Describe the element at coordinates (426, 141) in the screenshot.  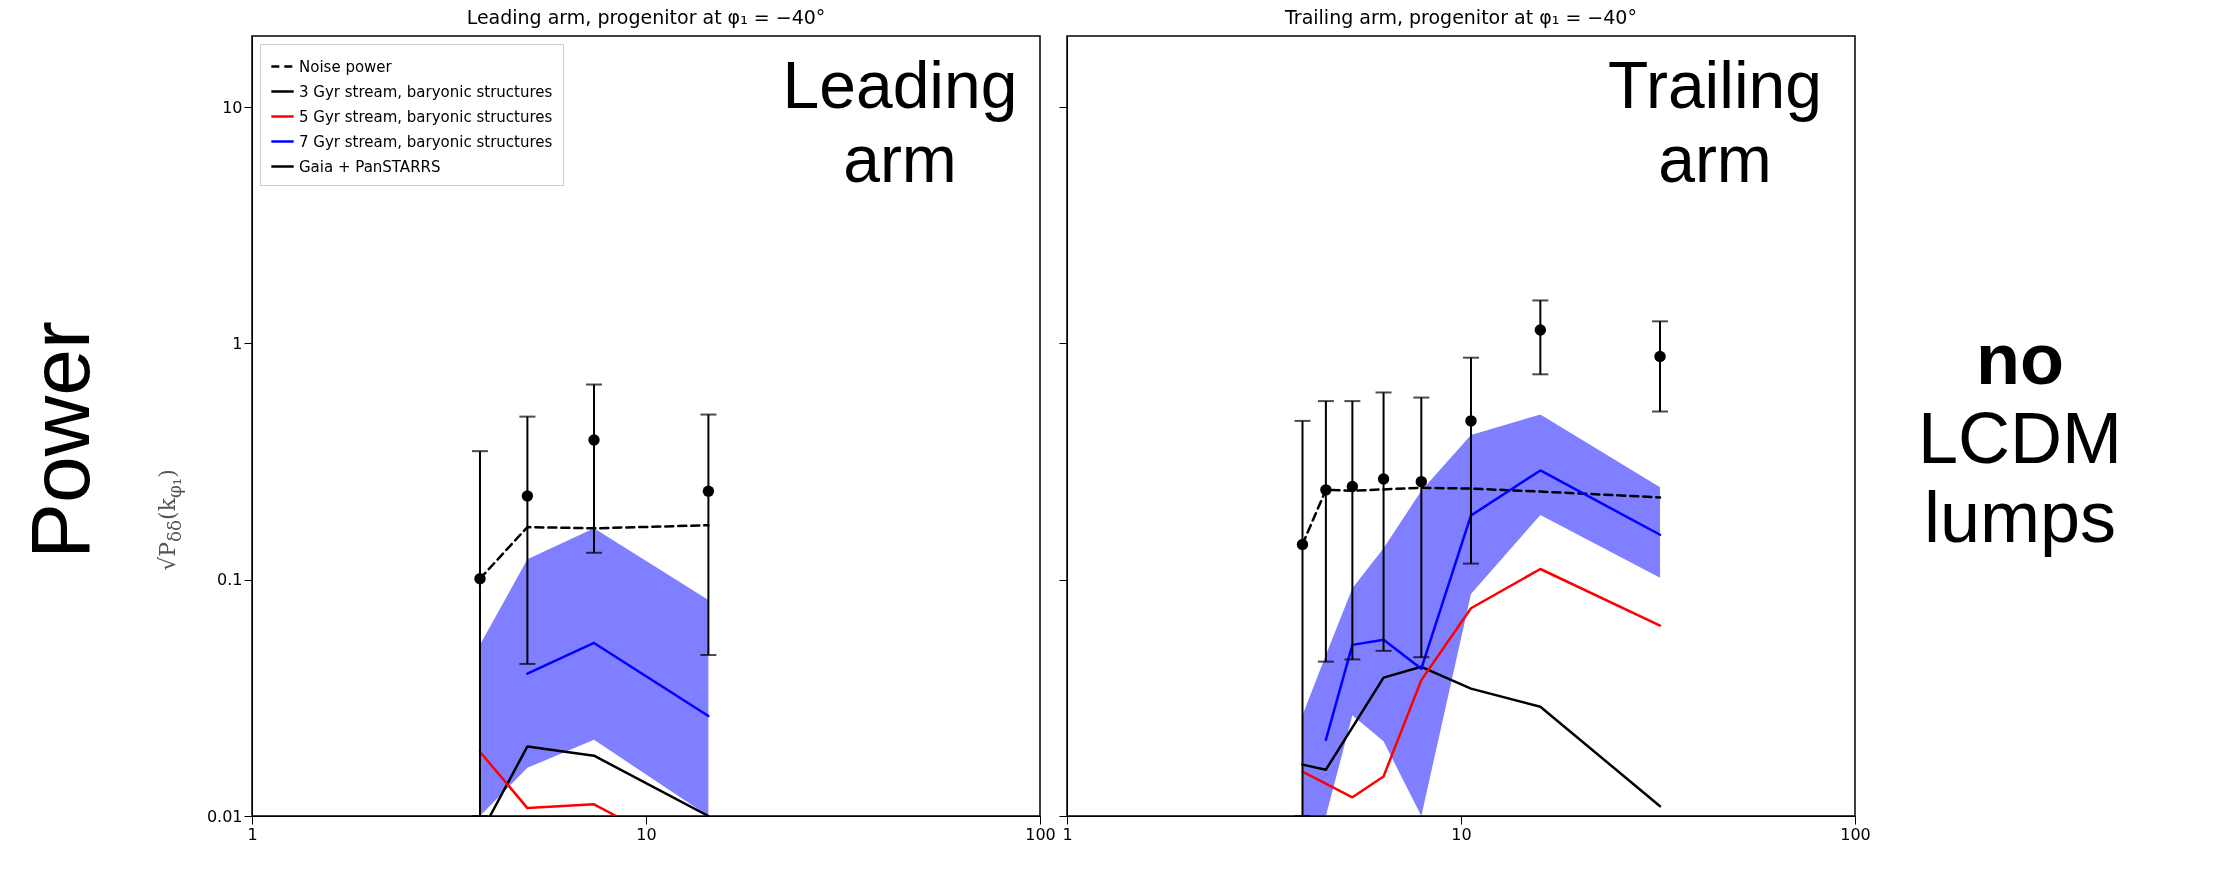
I see `legend-label: 7 Gyr stream, baryonic structures` at that location.